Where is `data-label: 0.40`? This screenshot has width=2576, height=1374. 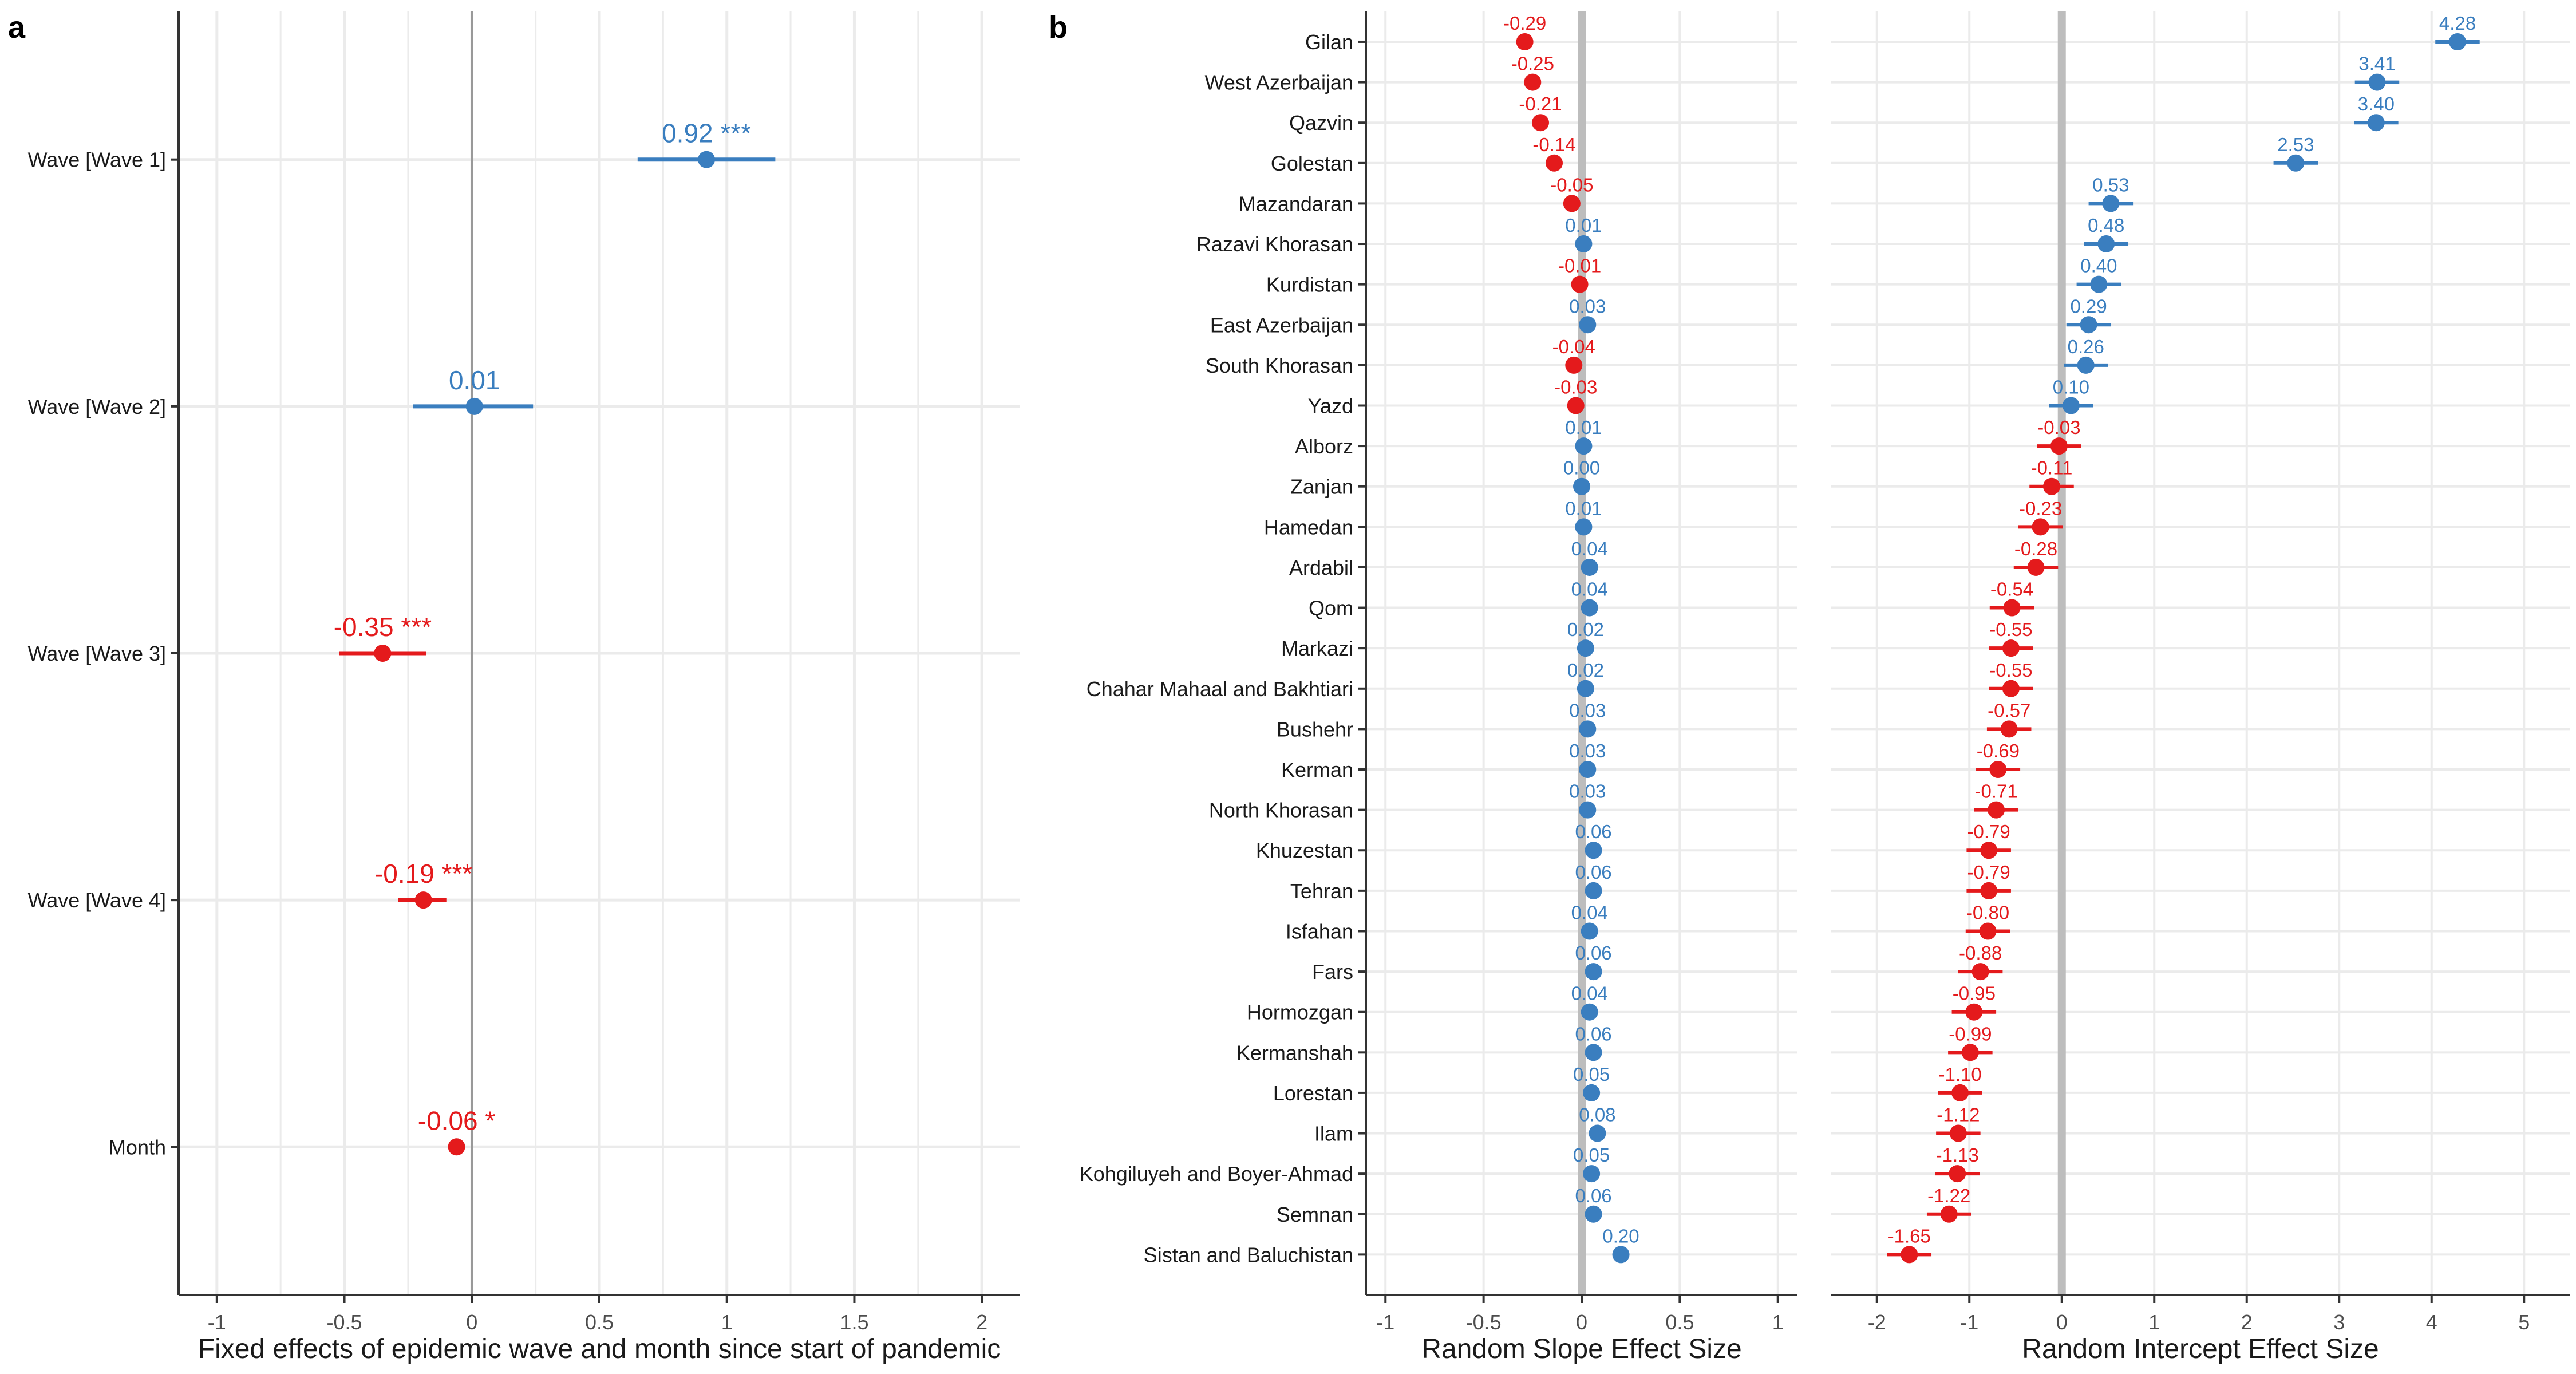 data-label: 0.40 is located at coordinates (2098, 266).